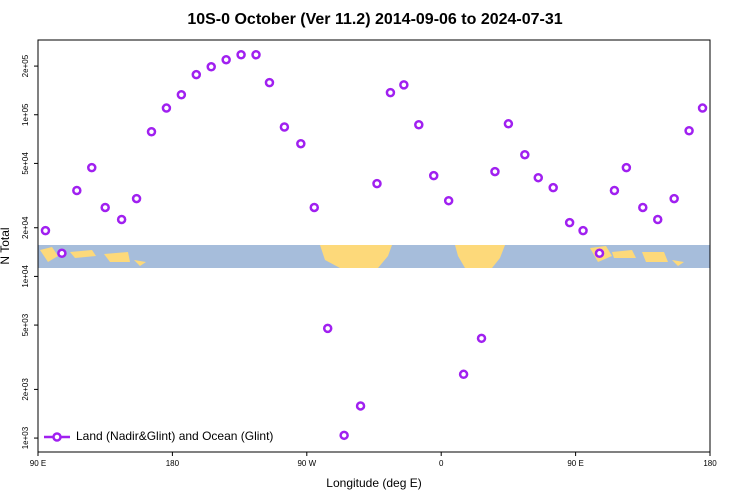 The width and height of the screenshot is (750, 500). What do you see at coordinates (373, 483) in the screenshot?
I see `x-axis-label: Longitude (deg E)` at bounding box center [373, 483].